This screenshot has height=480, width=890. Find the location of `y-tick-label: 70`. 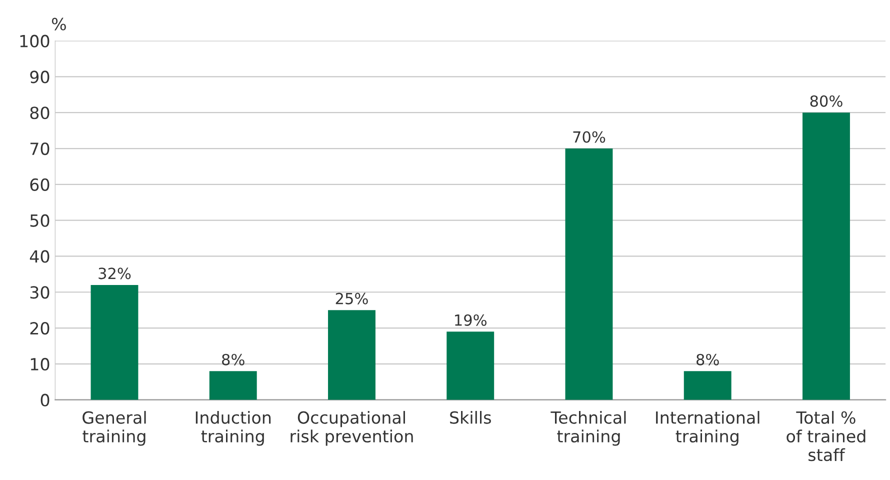

y-tick-label: 70 is located at coordinates (40, 149).